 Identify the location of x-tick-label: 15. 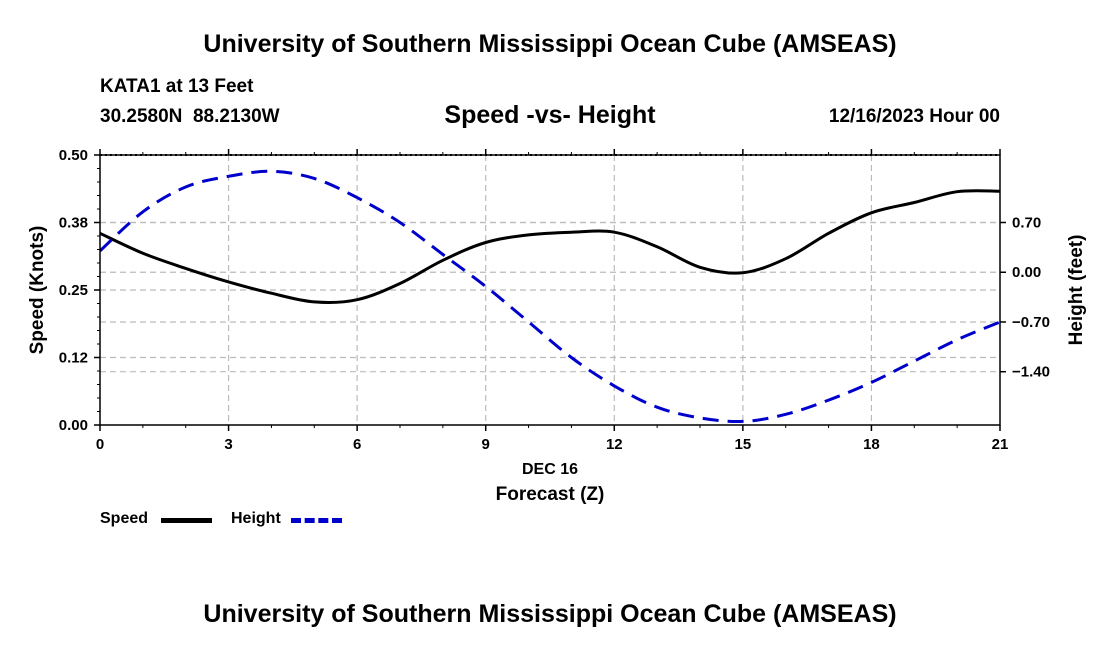
(743, 444).